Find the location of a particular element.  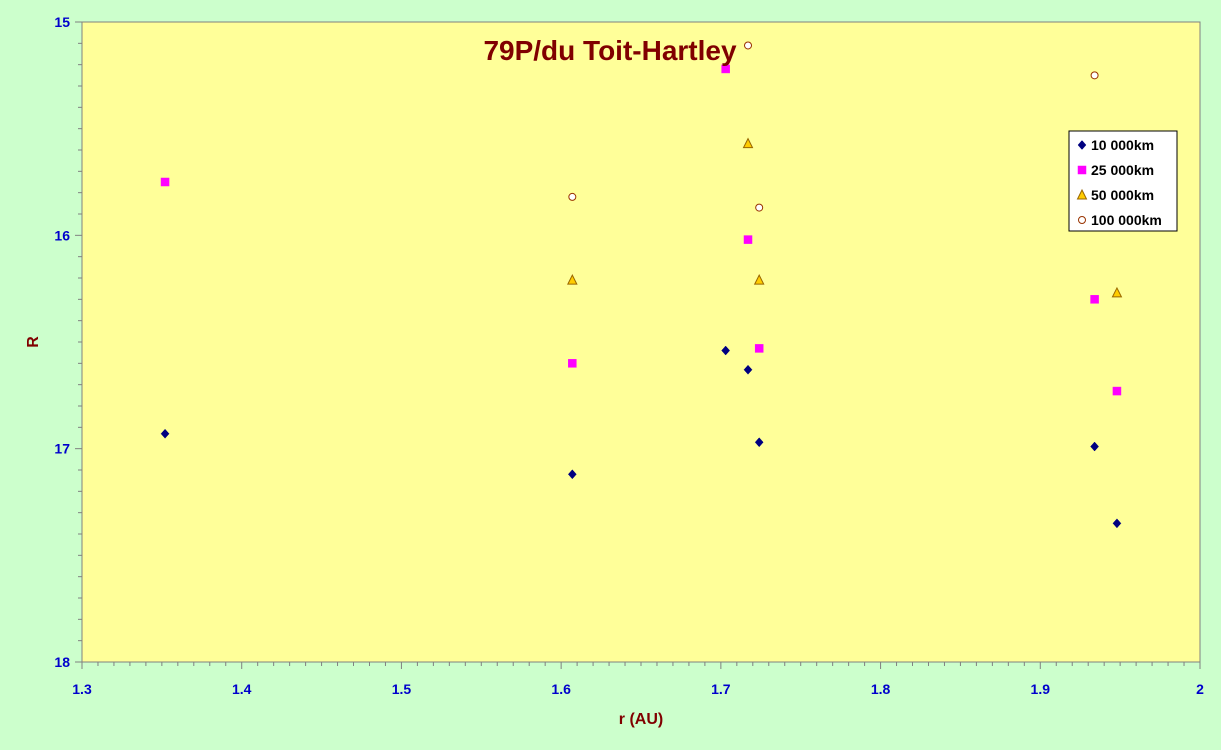

x-tick-label: 1.7 is located at coordinates (721, 689).